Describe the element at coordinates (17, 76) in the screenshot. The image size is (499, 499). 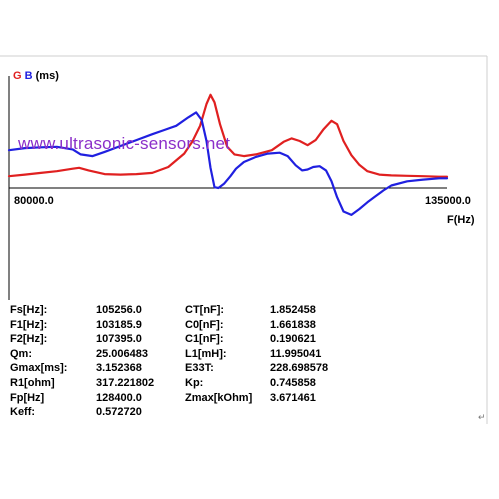
I see `legend-g: G` at that location.